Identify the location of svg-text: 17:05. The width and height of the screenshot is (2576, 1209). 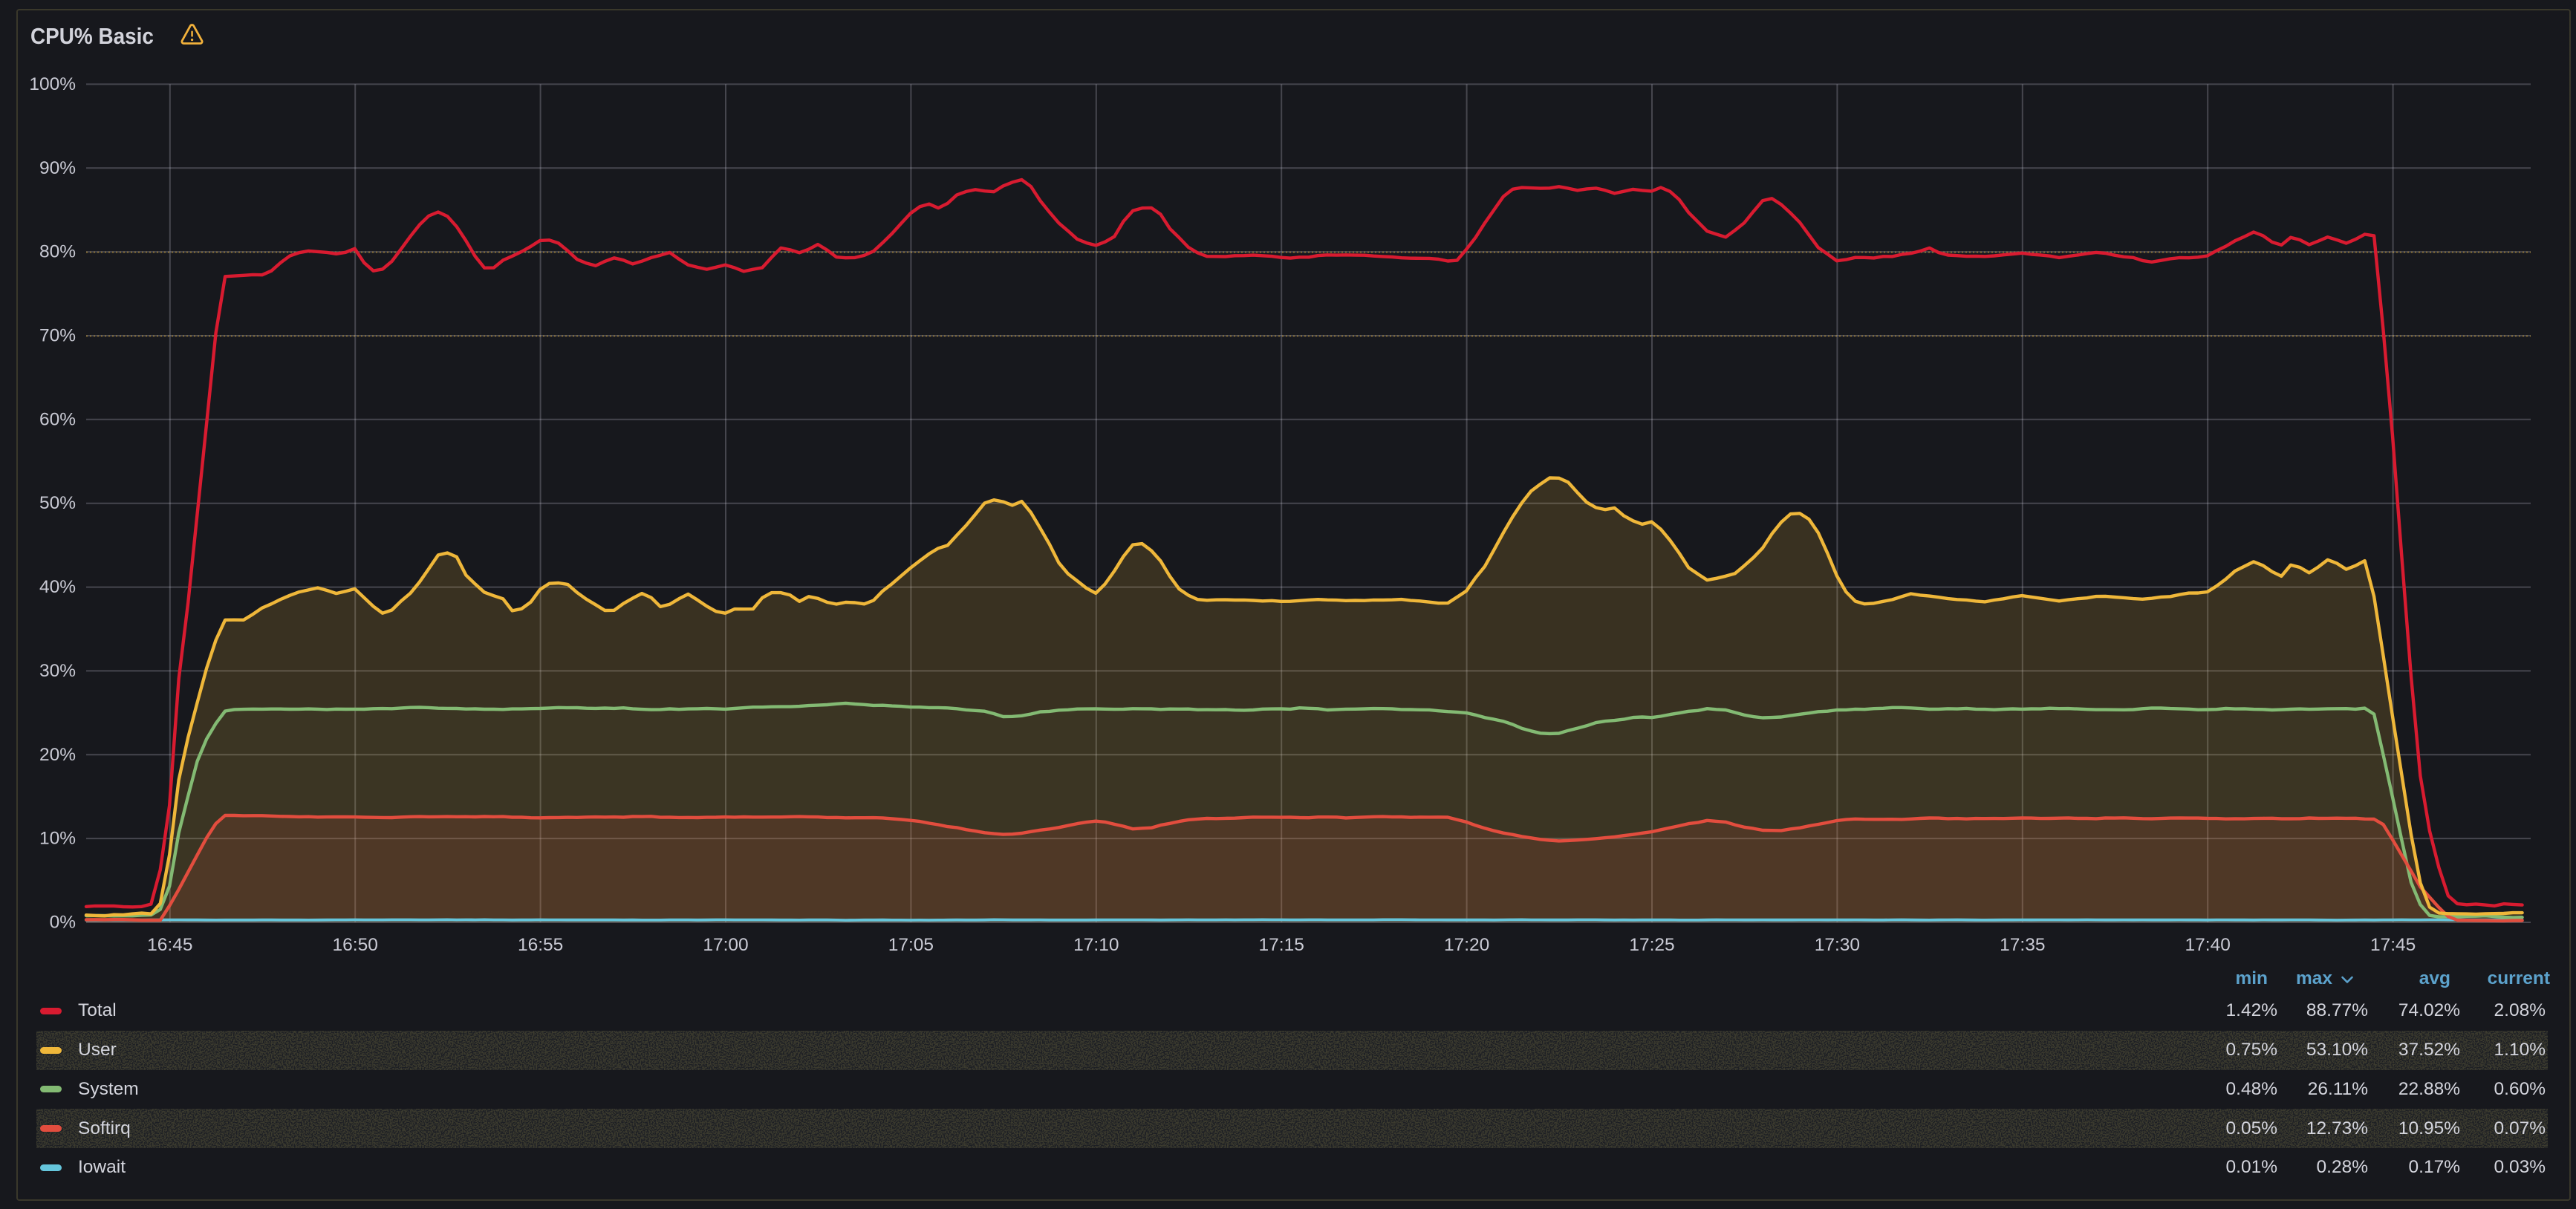
(911, 945).